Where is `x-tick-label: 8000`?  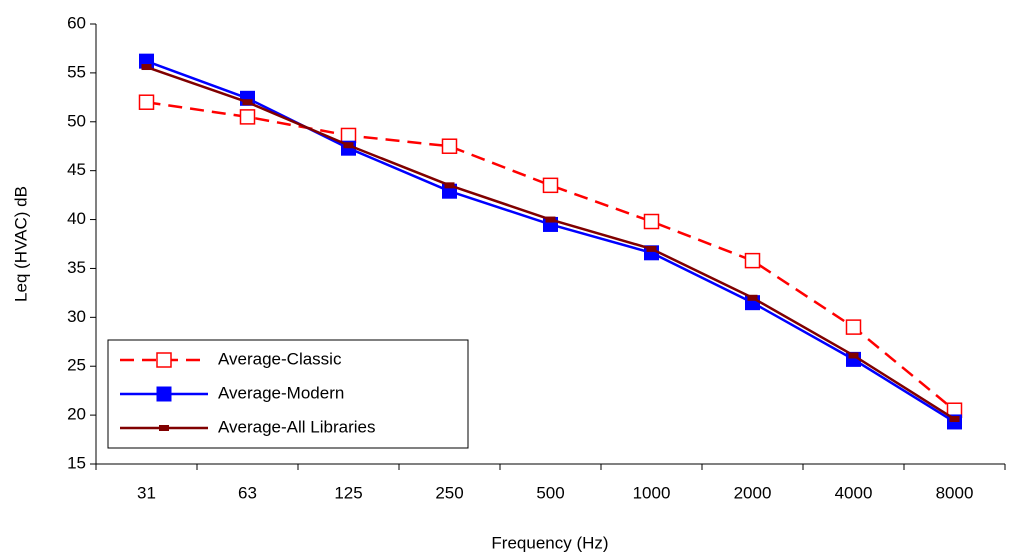
x-tick-label: 8000 is located at coordinates (955, 492).